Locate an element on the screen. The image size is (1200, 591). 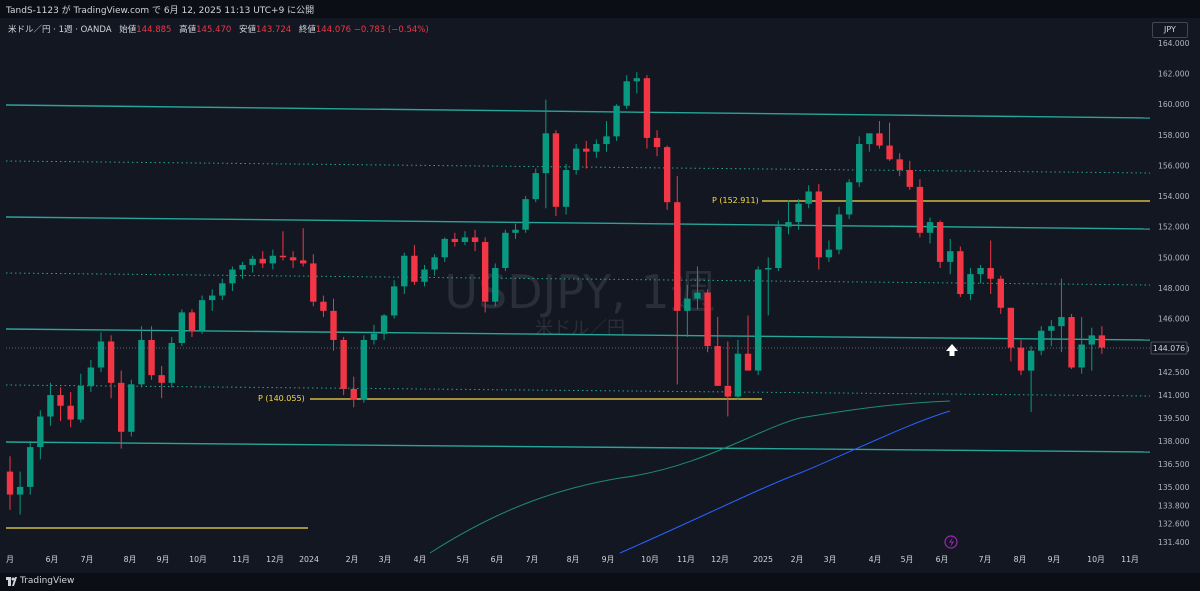
last-price-badge is located at coordinates (1169, 348).